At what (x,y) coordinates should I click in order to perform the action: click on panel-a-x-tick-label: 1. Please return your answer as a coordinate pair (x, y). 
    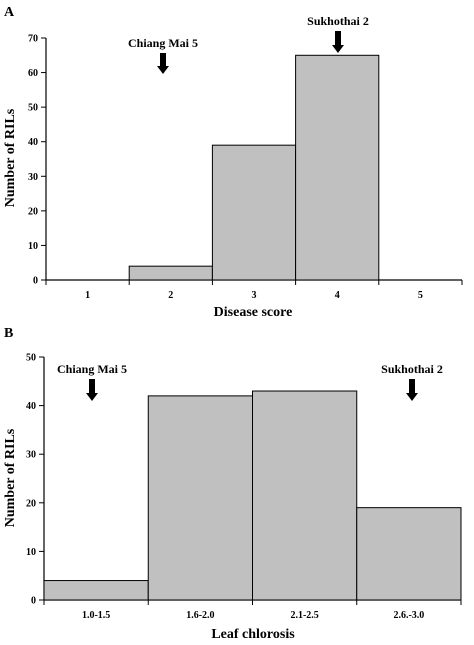
    Looking at the image, I should click on (87, 295).